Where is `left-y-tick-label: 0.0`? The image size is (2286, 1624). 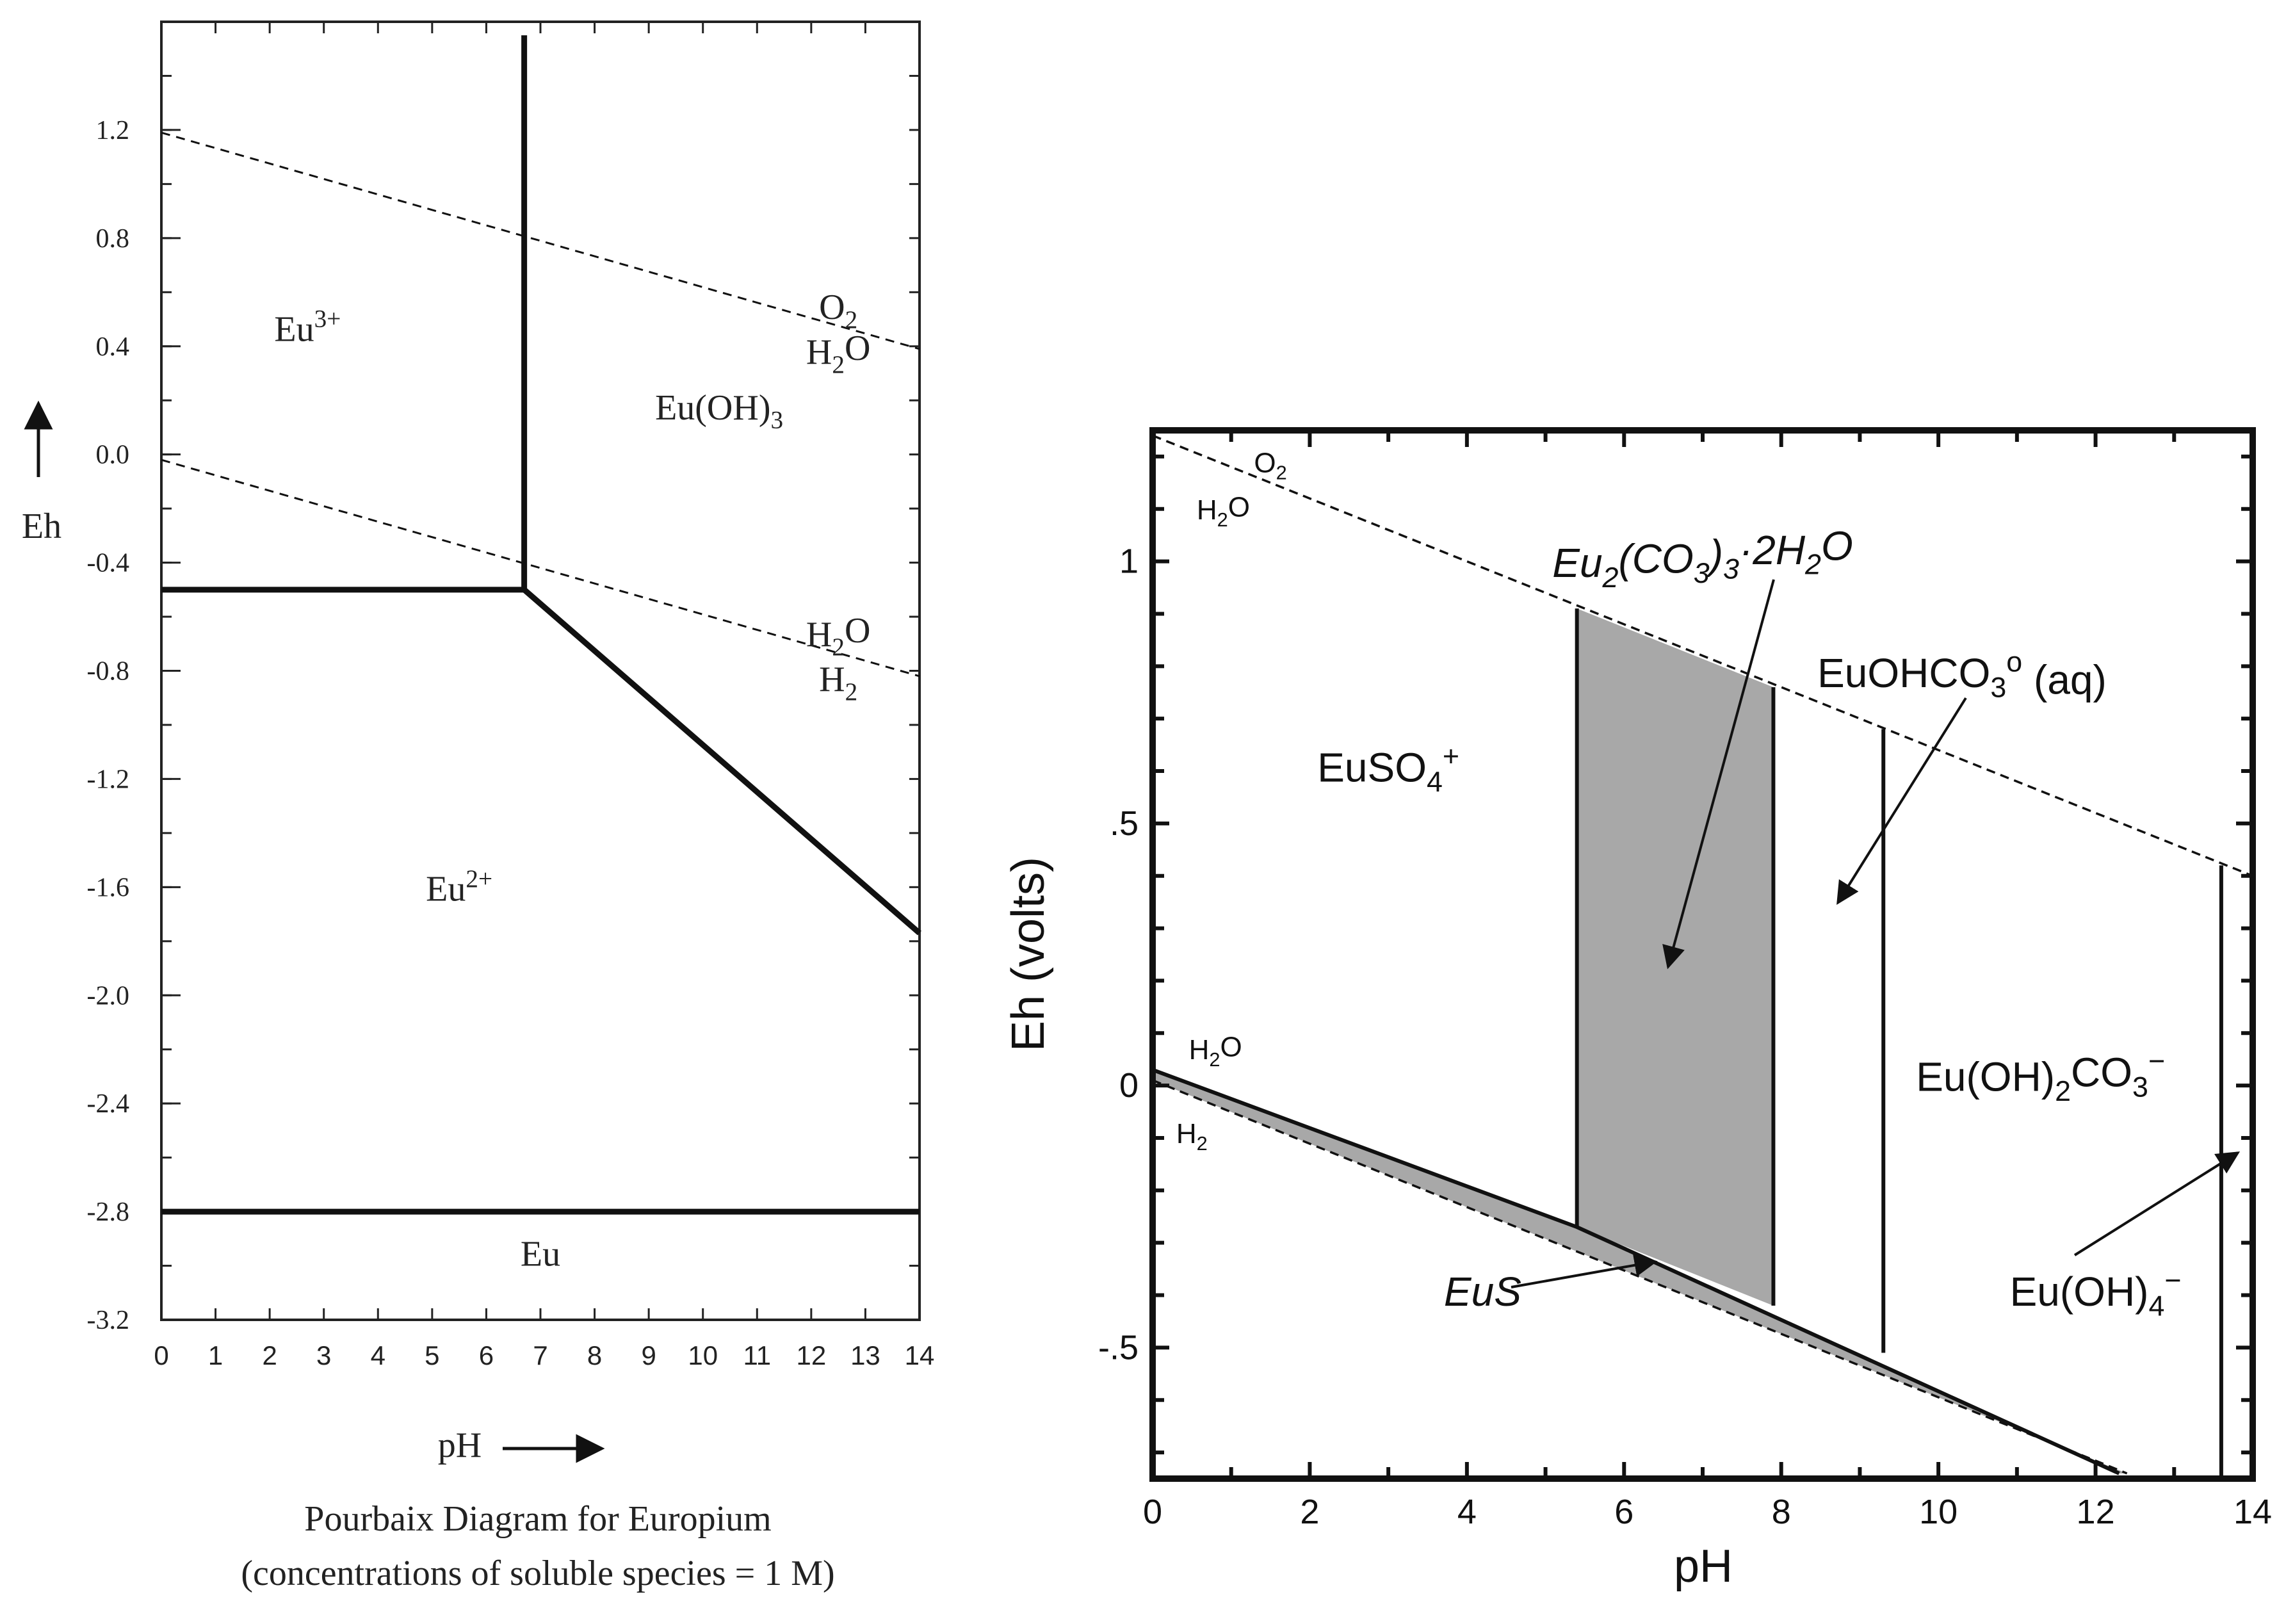 left-y-tick-label: 0.0 is located at coordinates (113, 455).